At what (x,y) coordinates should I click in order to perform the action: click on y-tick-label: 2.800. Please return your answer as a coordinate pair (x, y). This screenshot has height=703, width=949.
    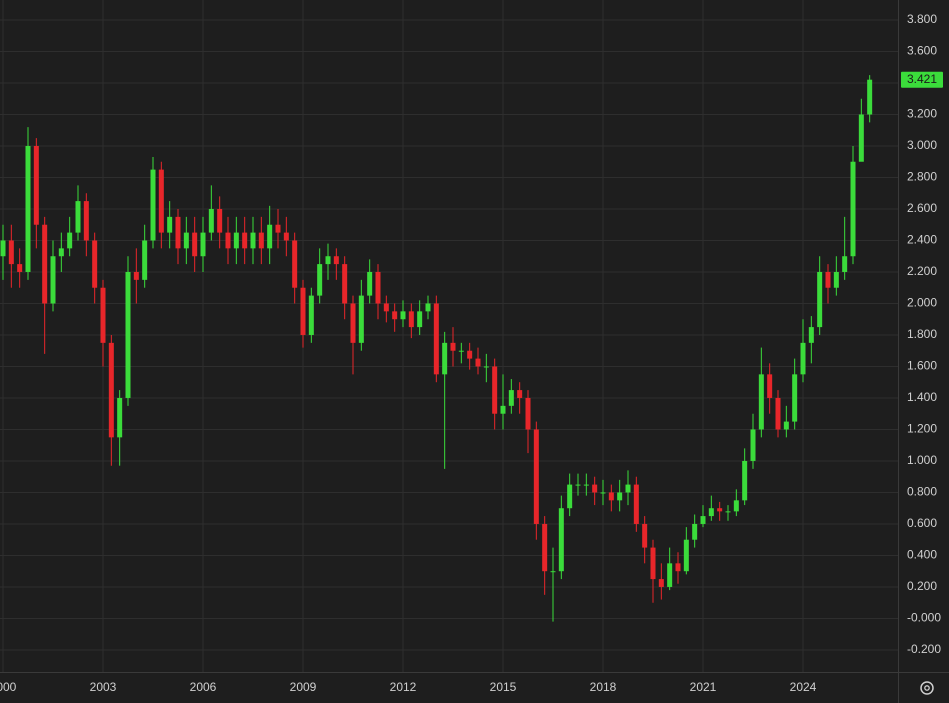
    Looking at the image, I should click on (922, 177).